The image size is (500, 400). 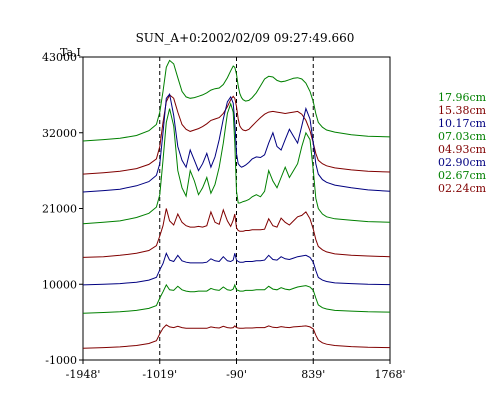 I want to click on series-line-0224cm, so click(x=236, y=336).